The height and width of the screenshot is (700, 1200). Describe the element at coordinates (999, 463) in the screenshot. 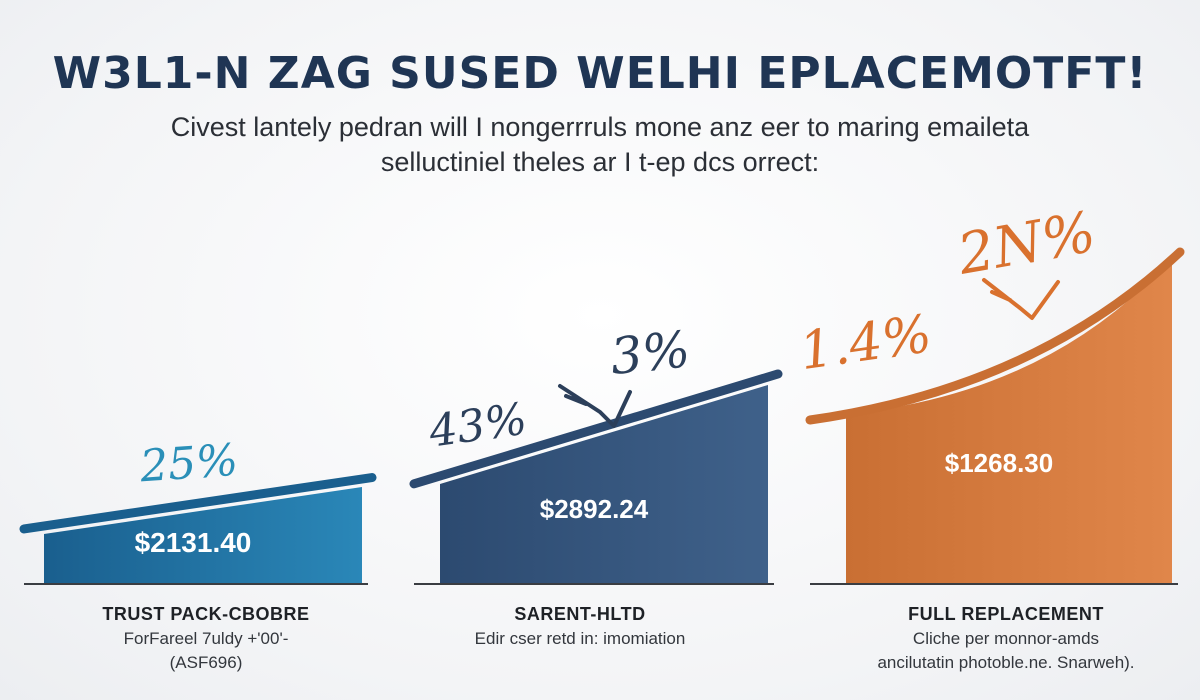

I see `bar-value-label-3: $1268.30` at that location.